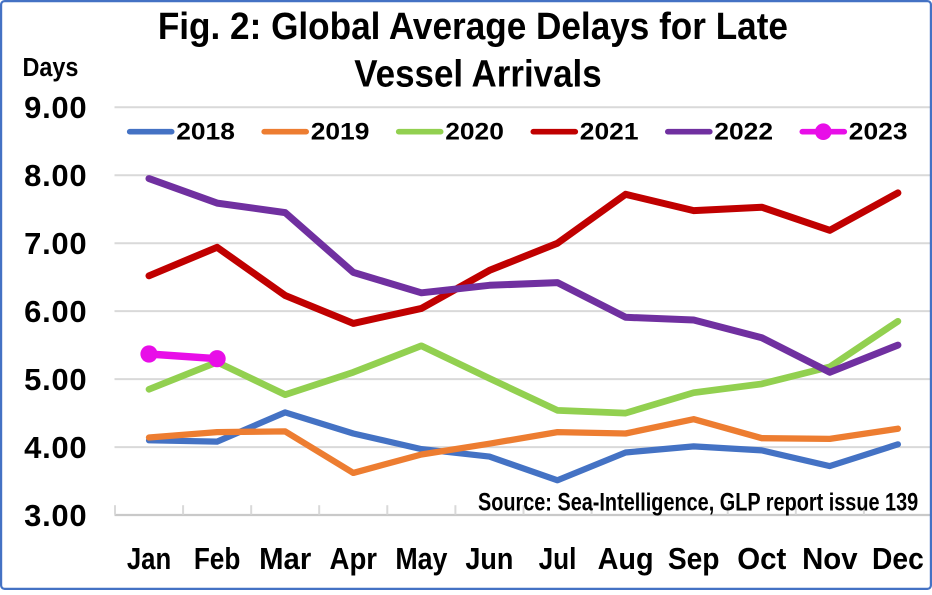 The height and width of the screenshot is (595, 932). What do you see at coordinates (55, 447) in the screenshot?
I see `svg-text: 4.00` at bounding box center [55, 447].